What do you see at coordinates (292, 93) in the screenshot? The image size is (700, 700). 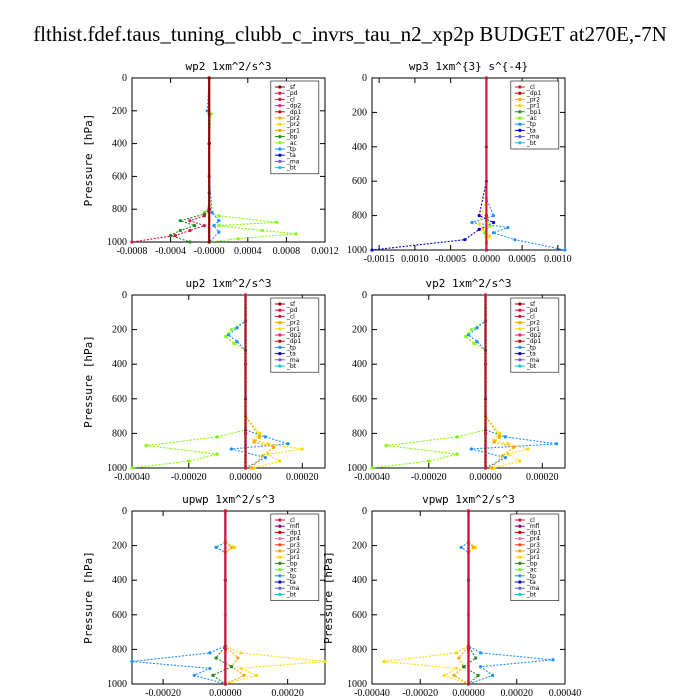 I see `legend-label: _pd` at bounding box center [292, 93].